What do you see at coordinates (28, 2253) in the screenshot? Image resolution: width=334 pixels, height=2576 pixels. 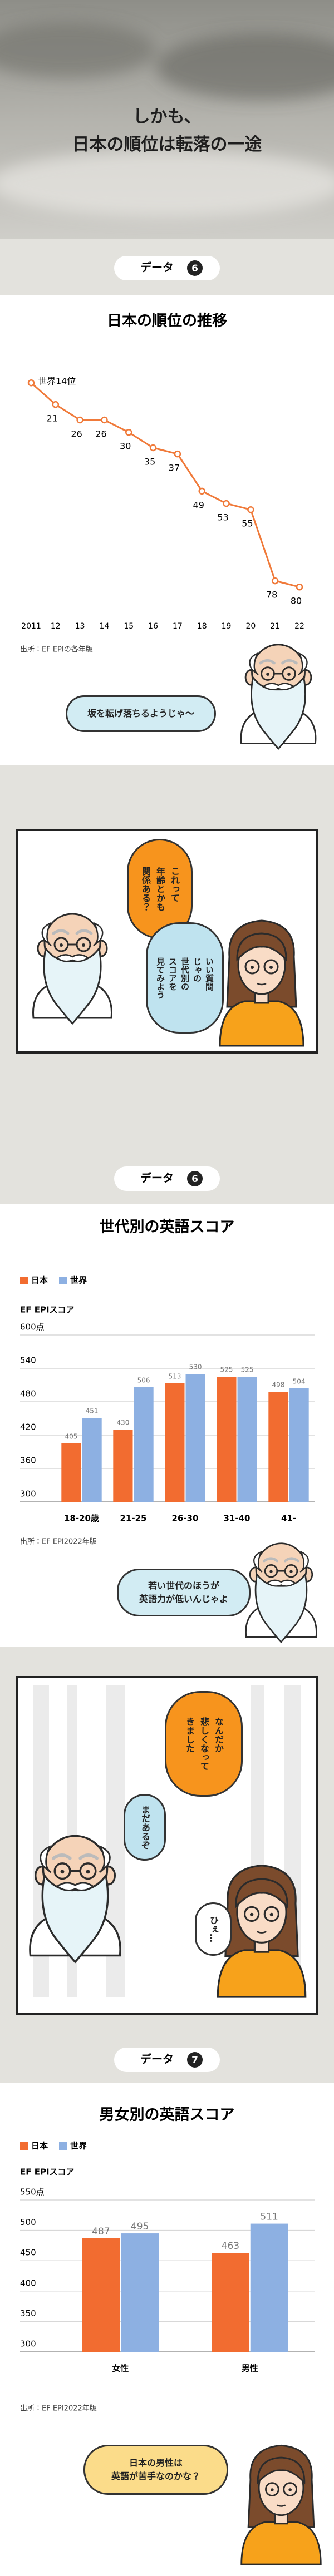 I see `y-tick-label: 450` at bounding box center [28, 2253].